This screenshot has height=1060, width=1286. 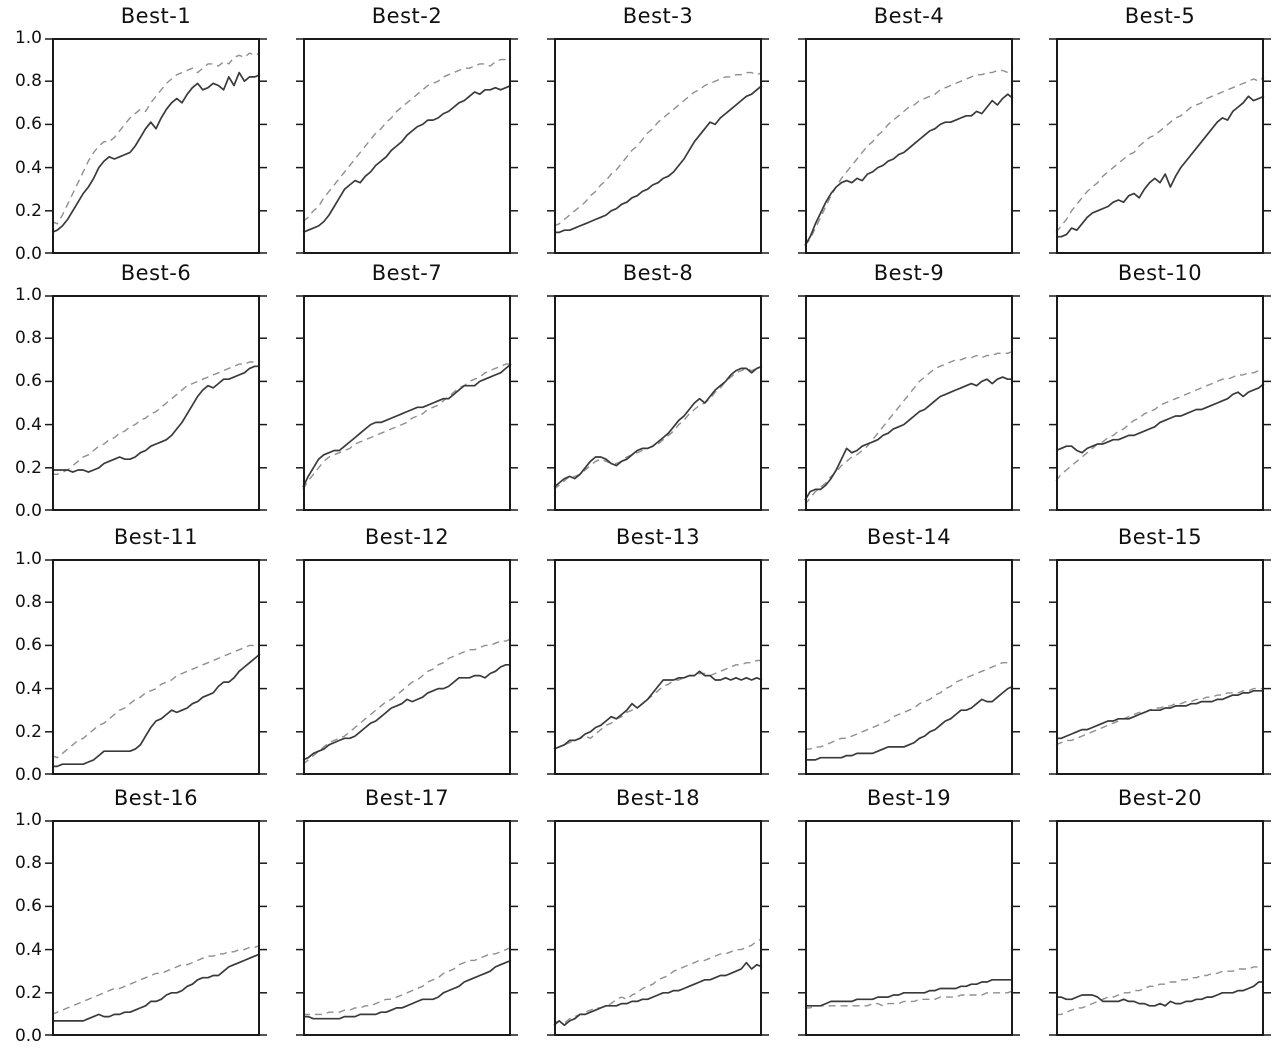 I want to click on subplot-title: Best-11, so click(x=156, y=537).